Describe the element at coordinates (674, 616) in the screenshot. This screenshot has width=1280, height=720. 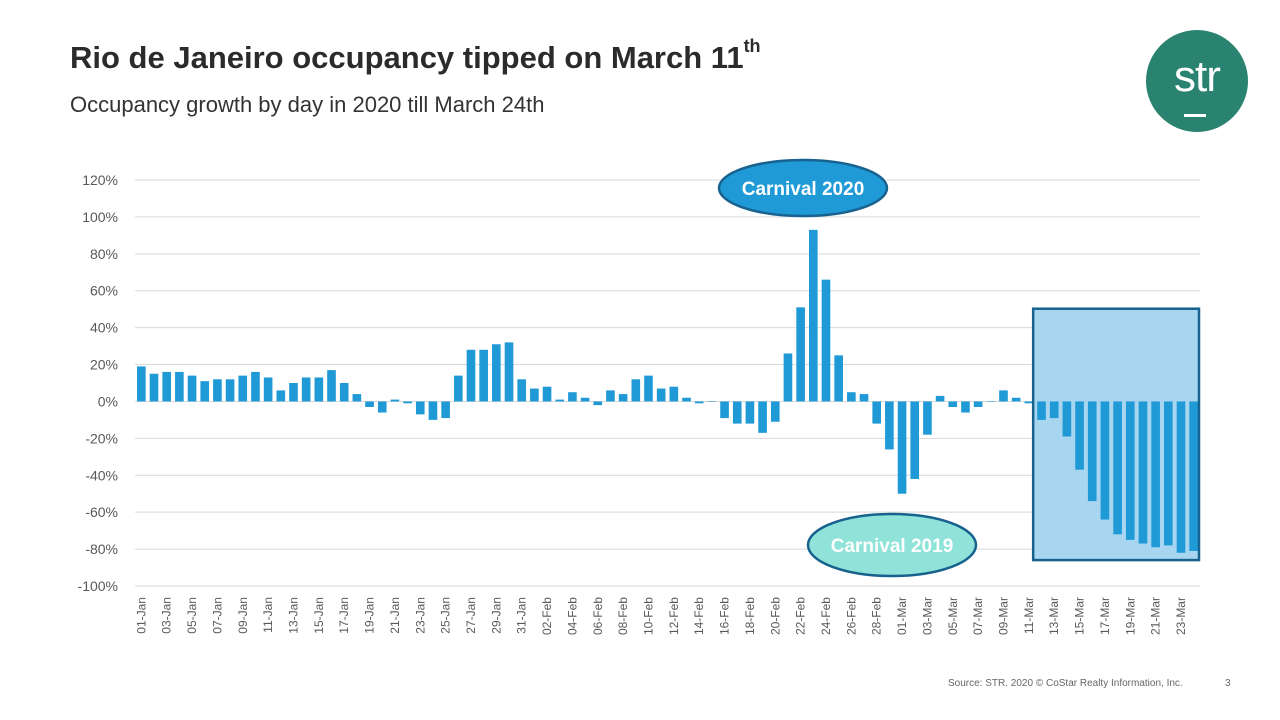
I see `x-tick-label: 12-Feb` at that location.